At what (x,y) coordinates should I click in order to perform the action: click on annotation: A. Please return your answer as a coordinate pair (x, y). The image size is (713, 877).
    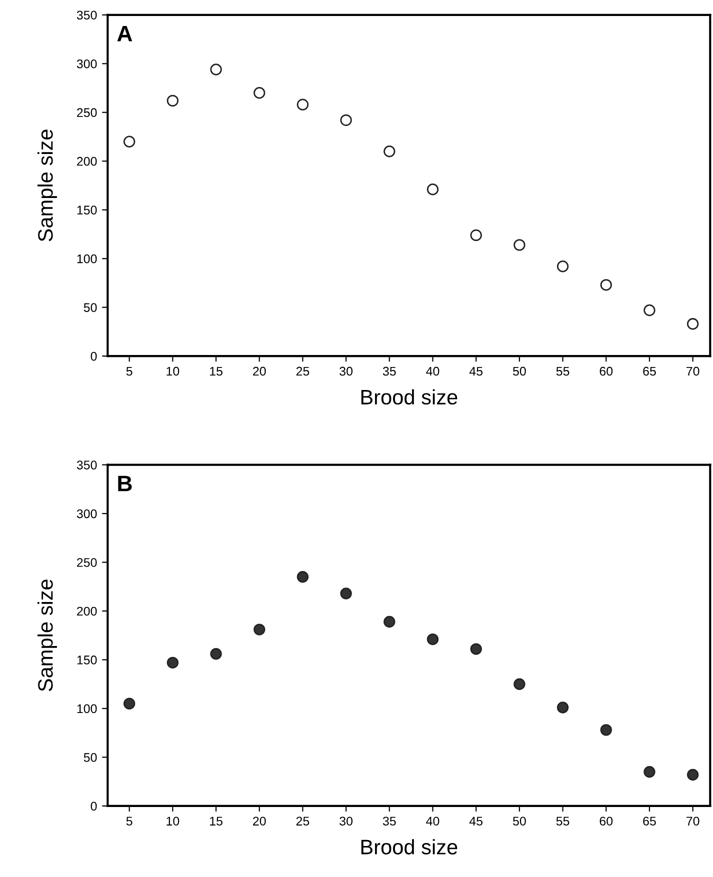
    Looking at the image, I should click on (124, 34).